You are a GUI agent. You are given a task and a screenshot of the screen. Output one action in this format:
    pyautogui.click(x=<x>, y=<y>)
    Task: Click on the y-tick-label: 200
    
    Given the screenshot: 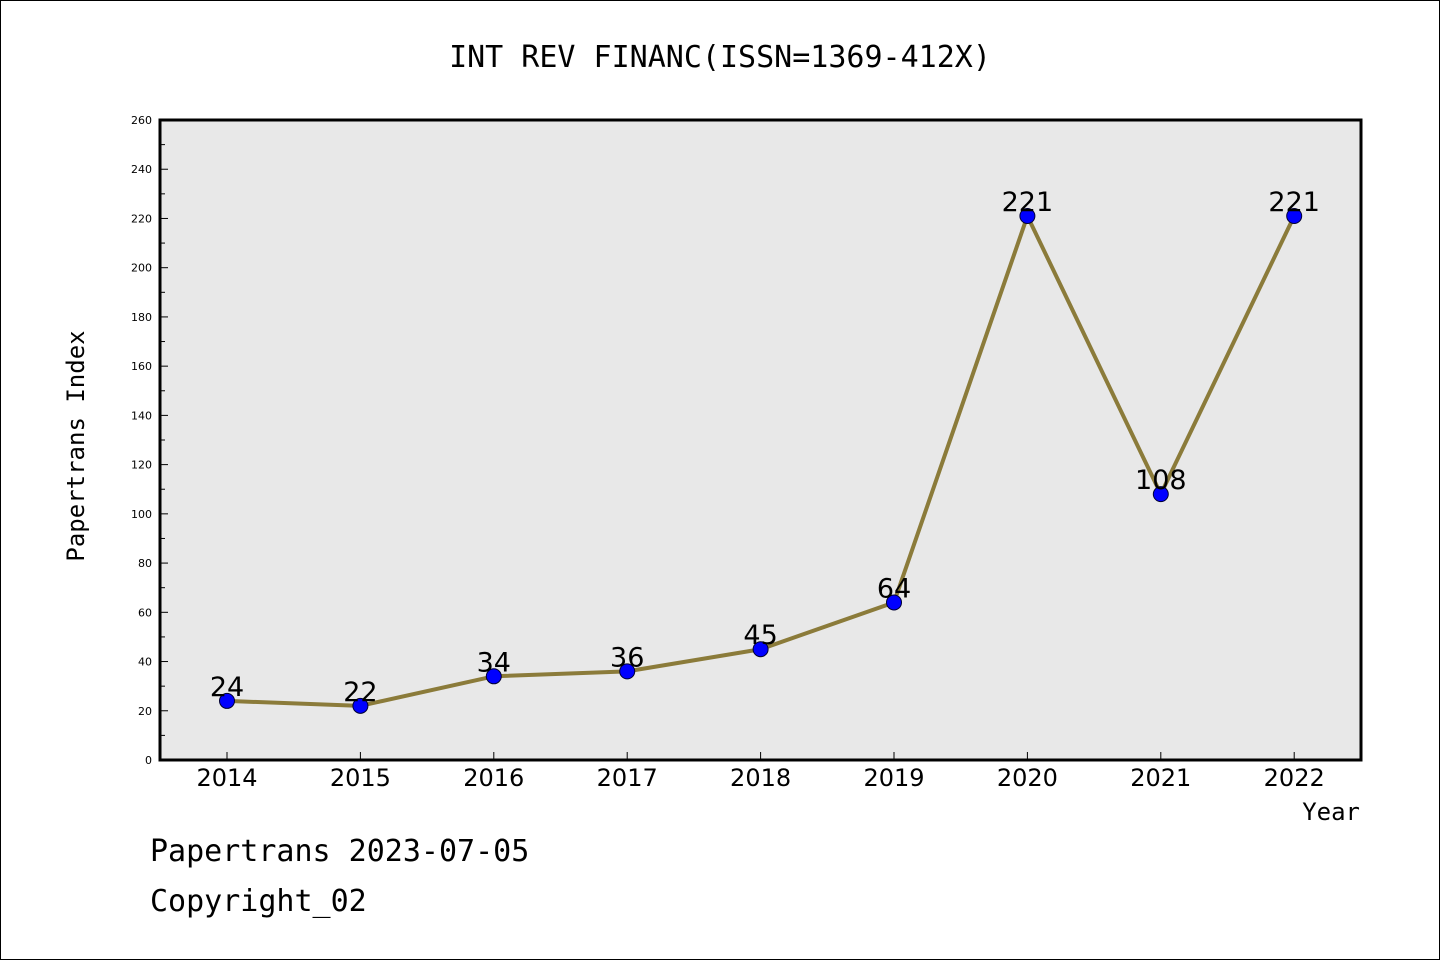 What is the action you would take?
    pyautogui.click(x=141, y=268)
    